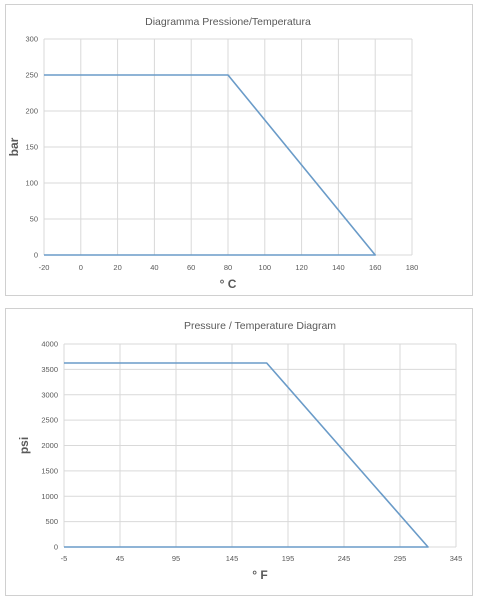 The height and width of the screenshot is (600, 478). Describe the element at coordinates (24, 445) in the screenshot. I see `y-axis-label: psi` at that location.